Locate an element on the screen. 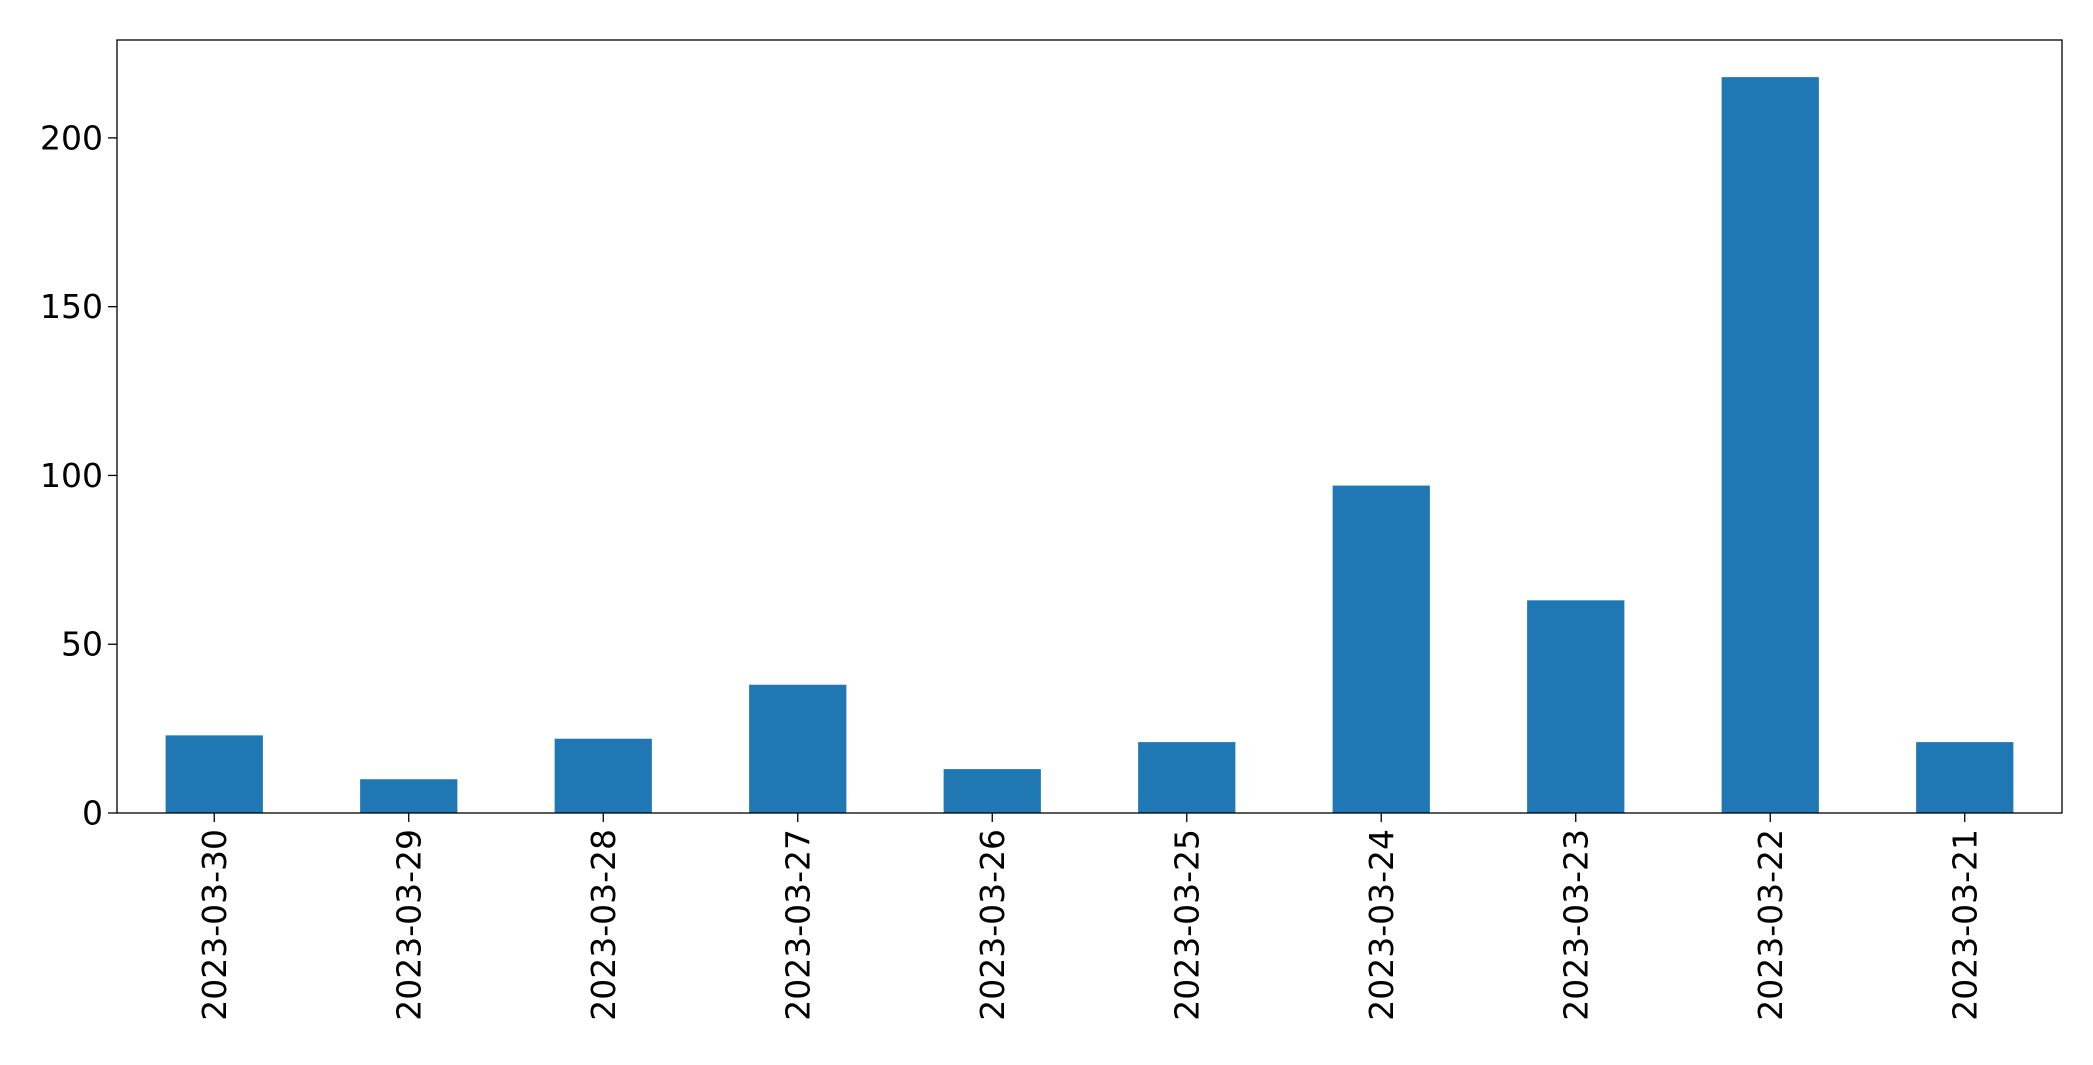 The width and height of the screenshot is (2093, 1065). x-tick-label: 2023-03-29 is located at coordinates (408, 925).